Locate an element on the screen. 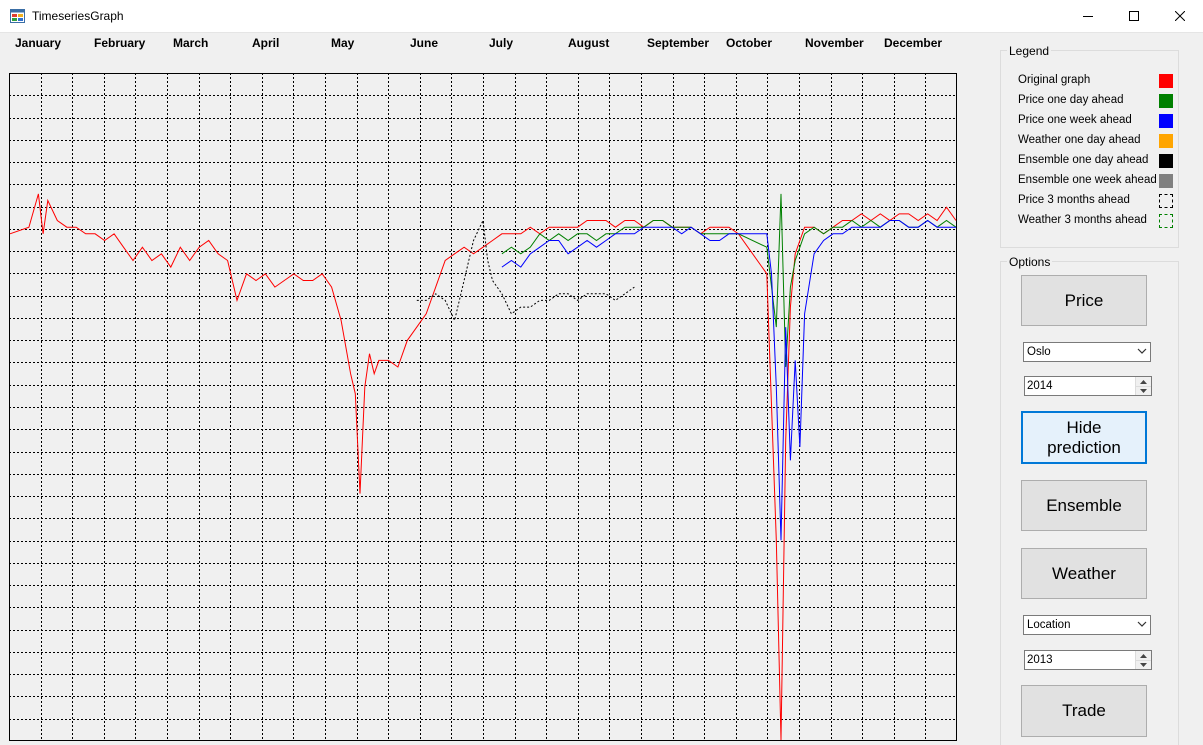 This screenshot has width=1203, height=745. legend-group is located at coordinates (1089, 149).